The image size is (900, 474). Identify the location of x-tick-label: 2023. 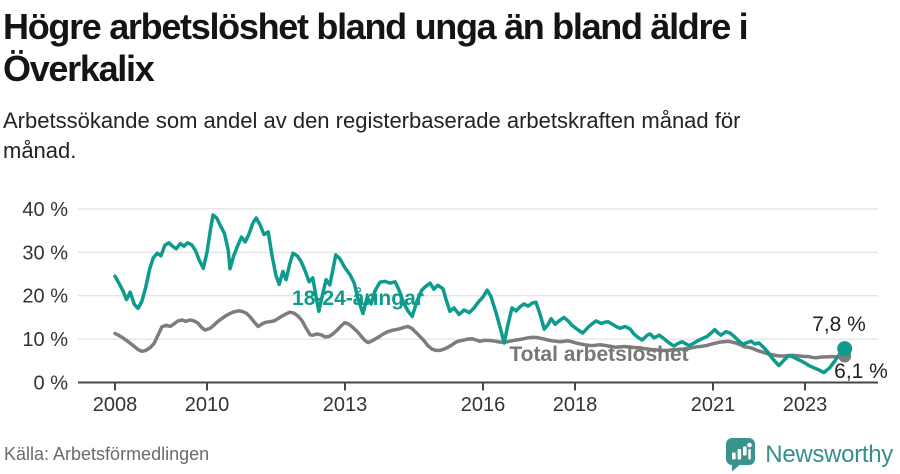
(805, 405).